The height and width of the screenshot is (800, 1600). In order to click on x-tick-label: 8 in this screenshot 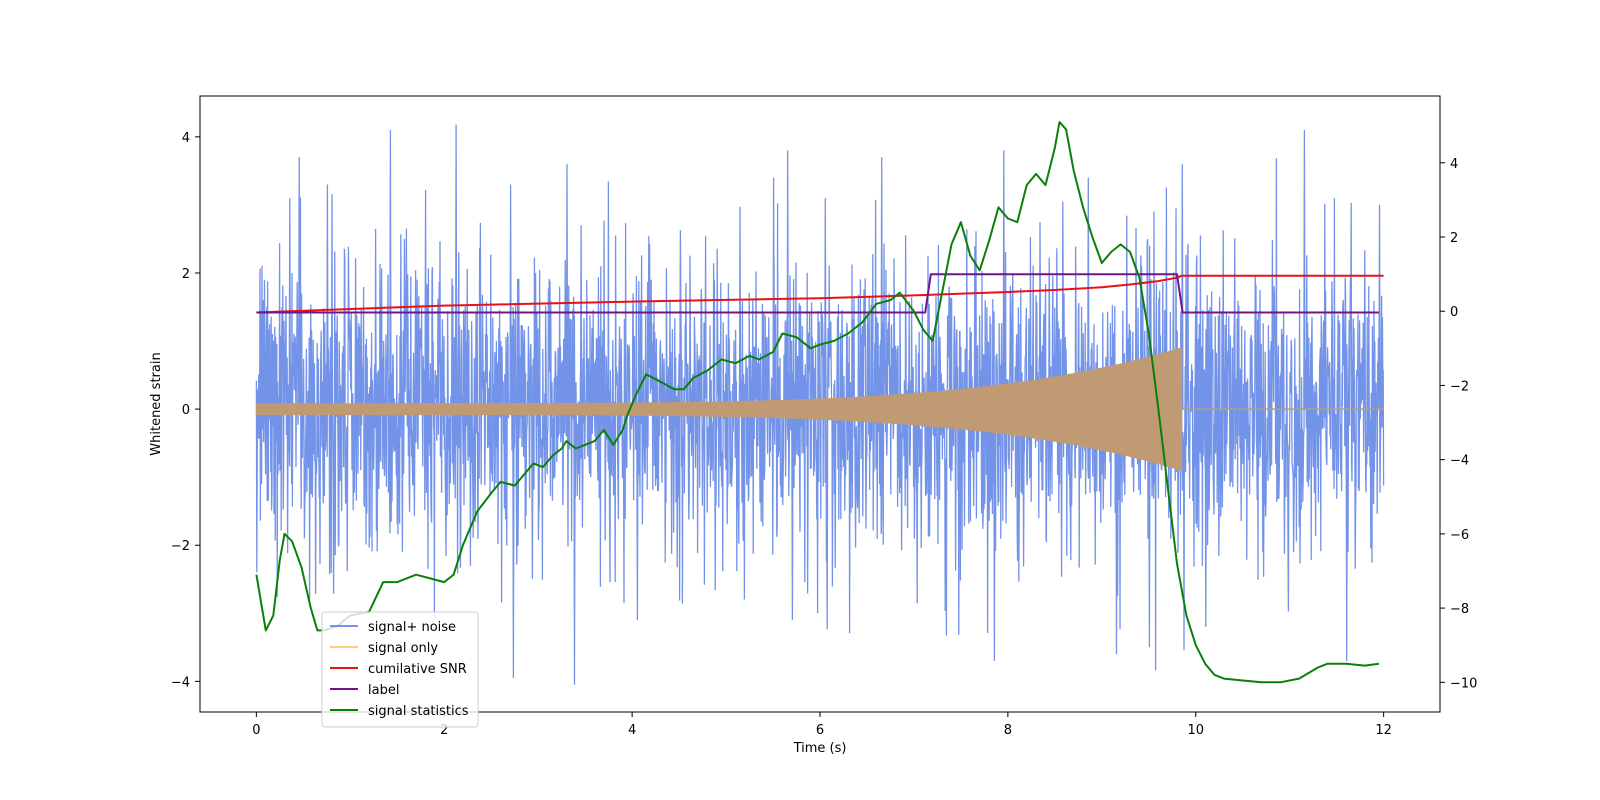, I will do `click(1008, 730)`.